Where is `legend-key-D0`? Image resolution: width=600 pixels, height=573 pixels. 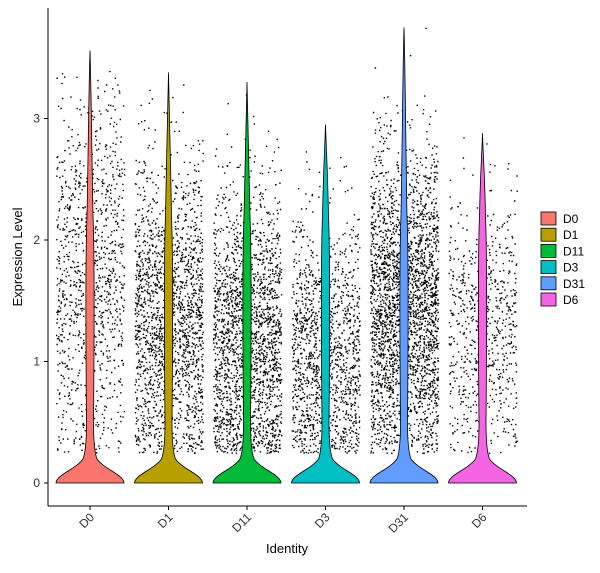 legend-key-D0 is located at coordinates (548, 218).